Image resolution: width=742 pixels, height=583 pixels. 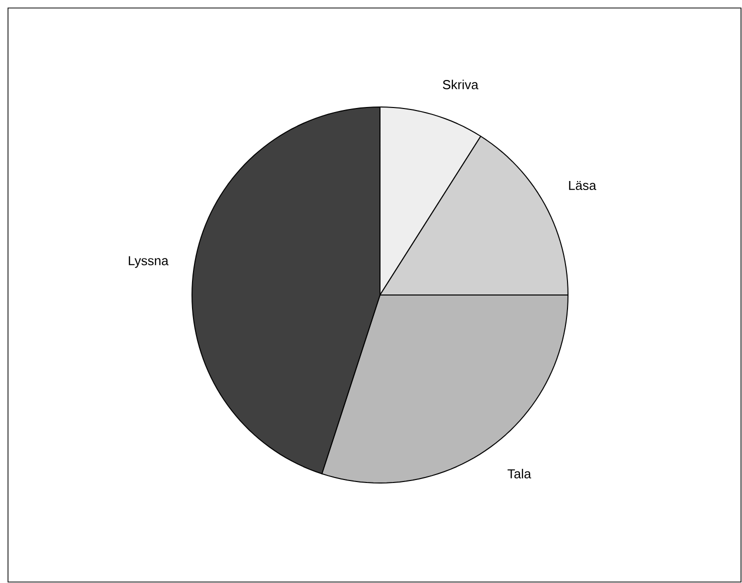 I want to click on slice-label: Läsa, so click(x=582, y=185).